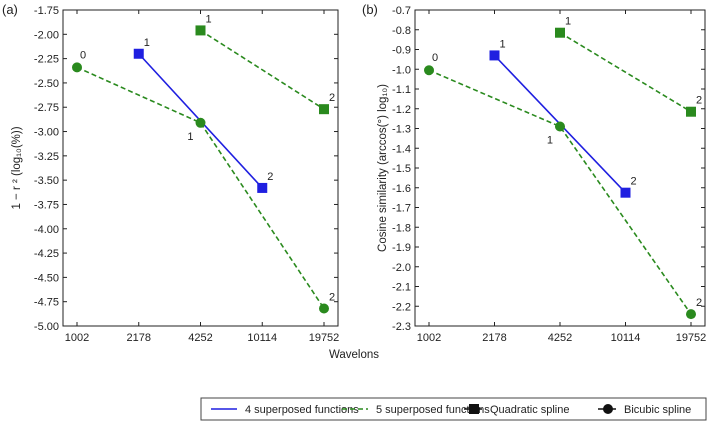 This screenshot has height=425, width=708. Describe the element at coordinates (354, 355) in the screenshot. I see `x-axis-label: Wavelons` at that location.